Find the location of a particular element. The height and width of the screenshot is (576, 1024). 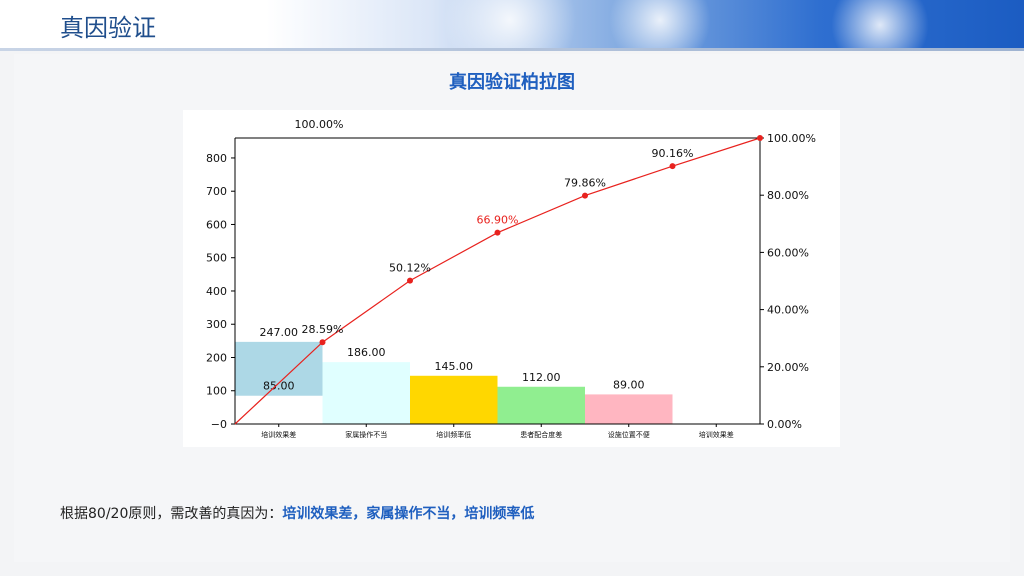

y2-tick-label: 40.00% is located at coordinates (788, 310).